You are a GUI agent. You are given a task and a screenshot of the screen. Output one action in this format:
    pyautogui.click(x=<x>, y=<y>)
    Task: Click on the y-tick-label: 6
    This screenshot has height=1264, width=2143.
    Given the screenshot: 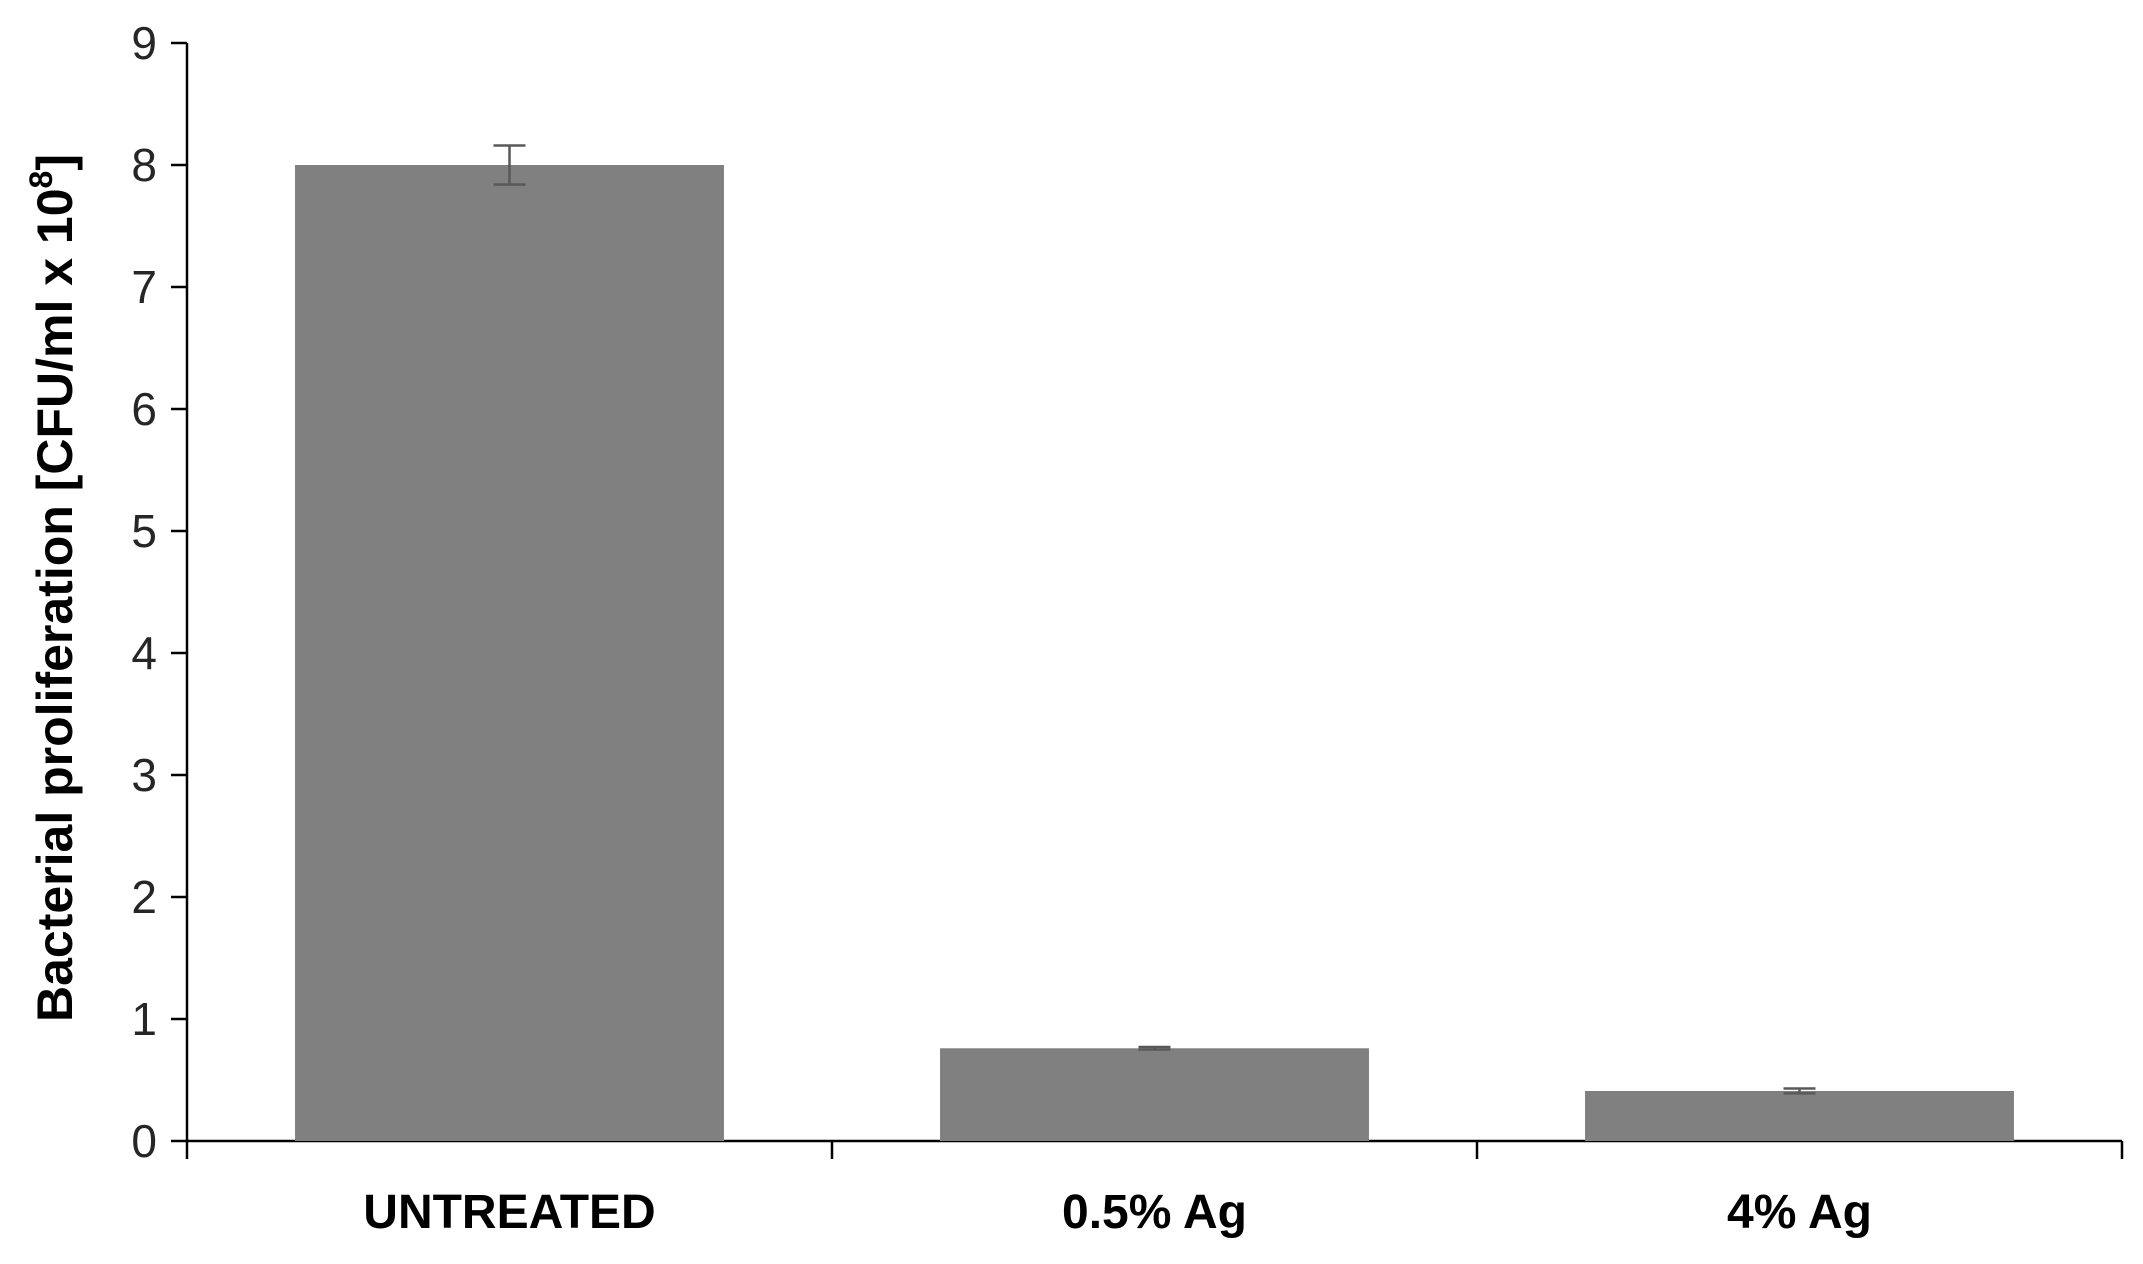 What is the action you would take?
    pyautogui.click(x=144, y=409)
    